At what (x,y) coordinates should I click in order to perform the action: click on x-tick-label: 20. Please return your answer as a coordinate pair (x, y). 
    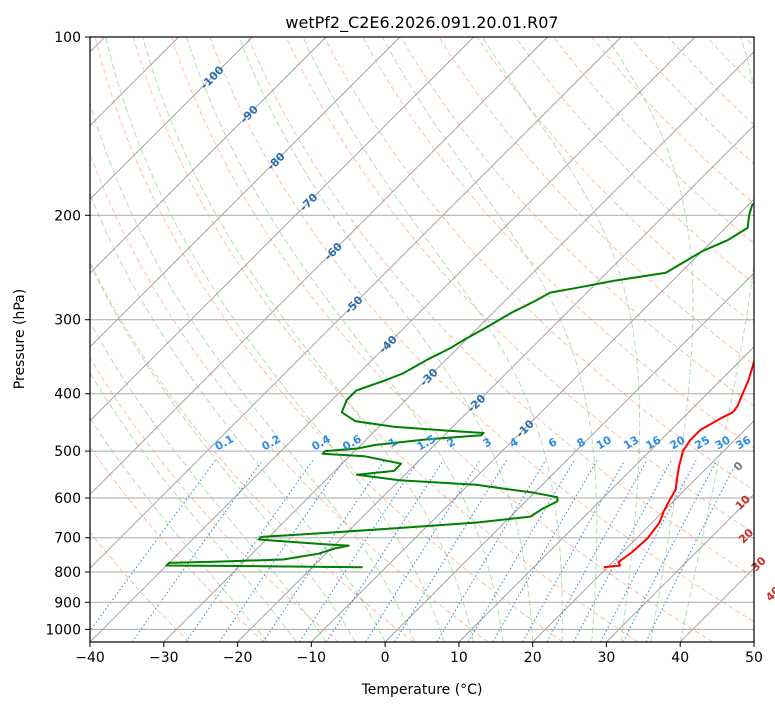
    Looking at the image, I should click on (533, 658).